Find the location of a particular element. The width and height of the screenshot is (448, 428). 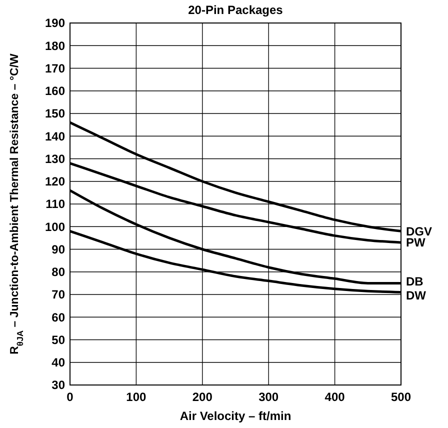

y-tick-label: 80 is located at coordinates (59, 272).